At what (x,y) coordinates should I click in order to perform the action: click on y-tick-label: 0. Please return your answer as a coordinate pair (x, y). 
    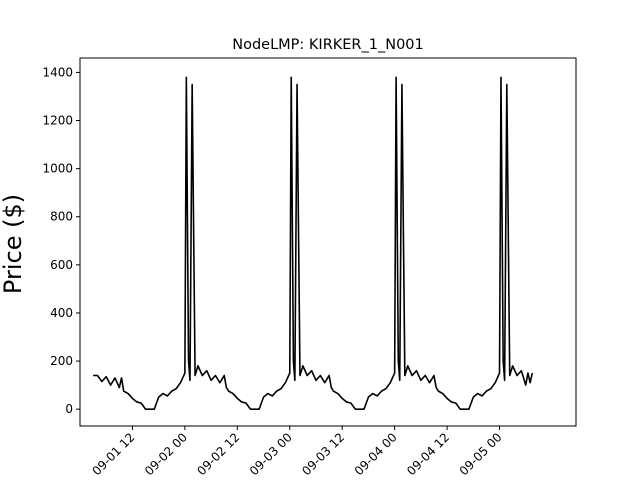
    Looking at the image, I should click on (69, 409).